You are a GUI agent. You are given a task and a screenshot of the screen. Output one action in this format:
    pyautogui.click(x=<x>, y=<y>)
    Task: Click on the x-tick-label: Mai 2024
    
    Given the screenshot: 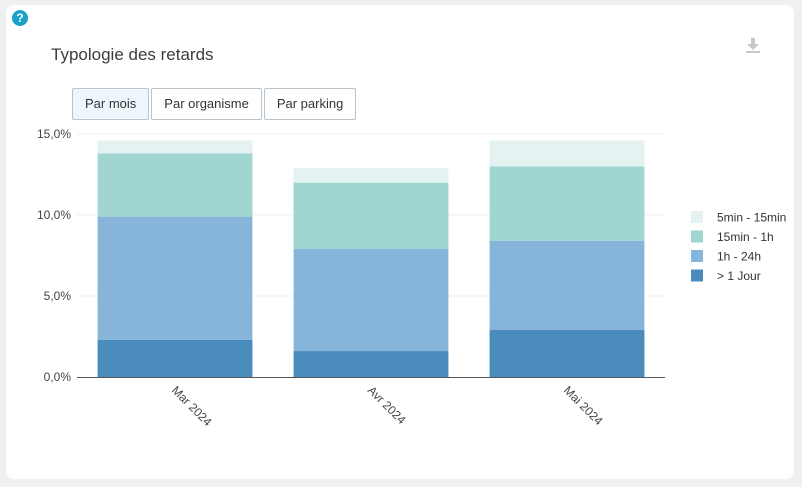 What is the action you would take?
    pyautogui.click(x=583, y=405)
    